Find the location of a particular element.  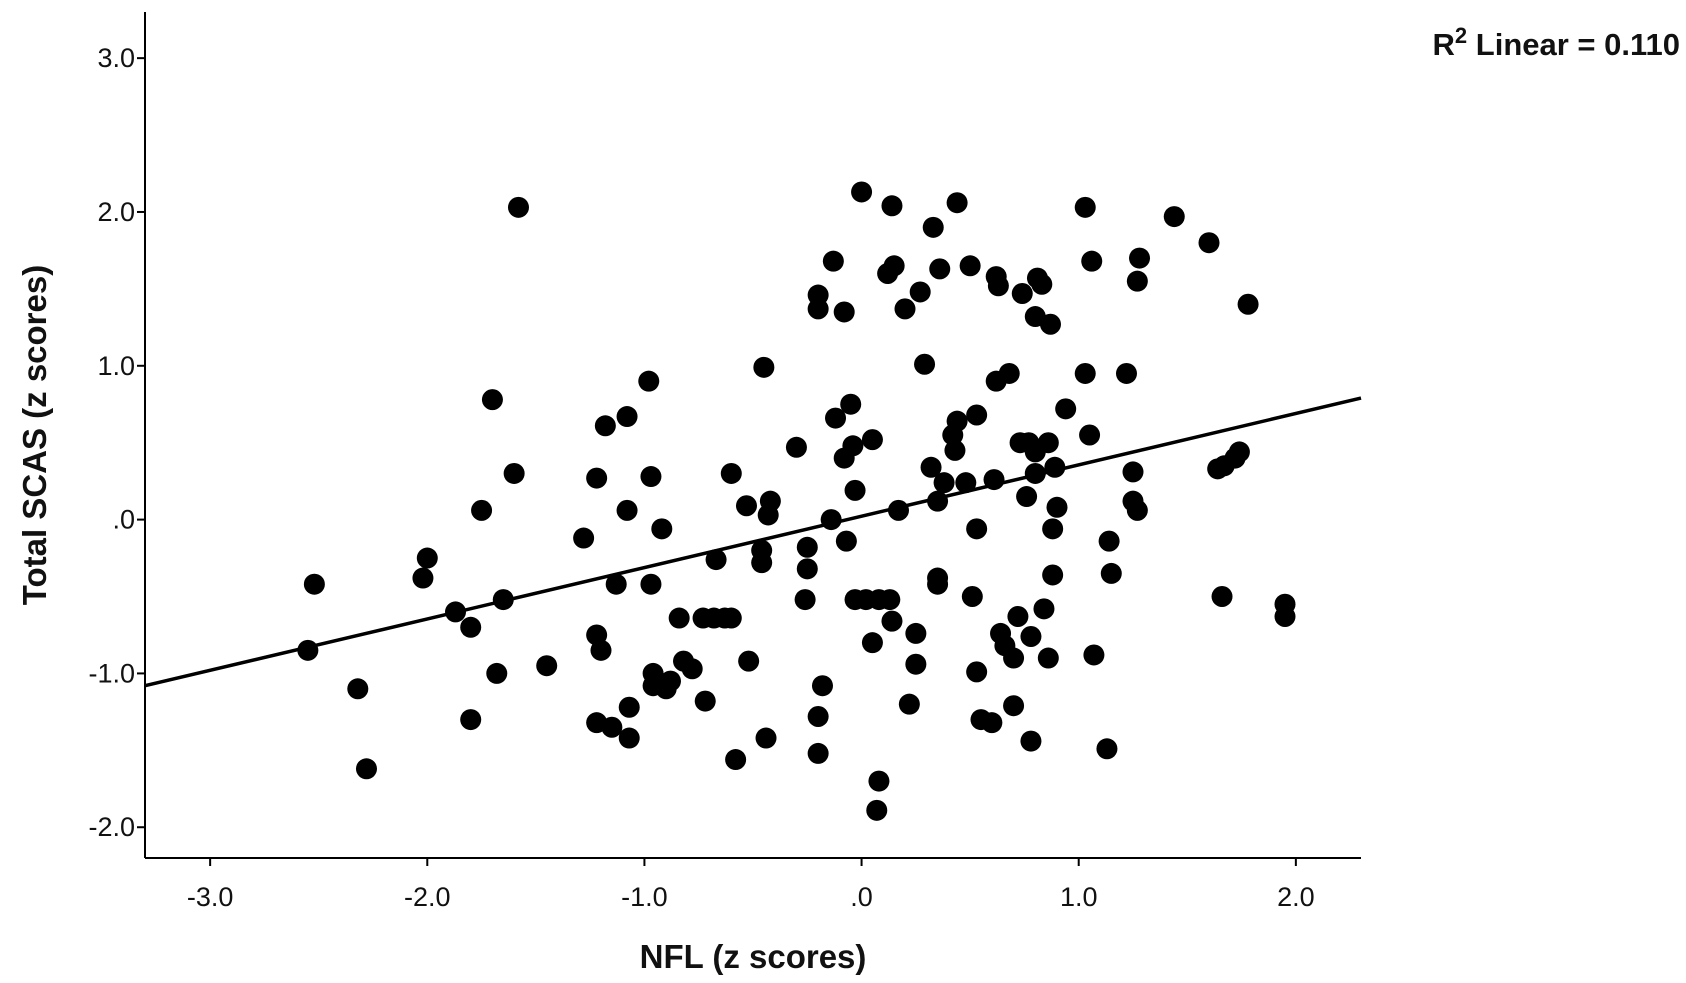

y-tick-label: -1.0 is located at coordinates (111, 673).